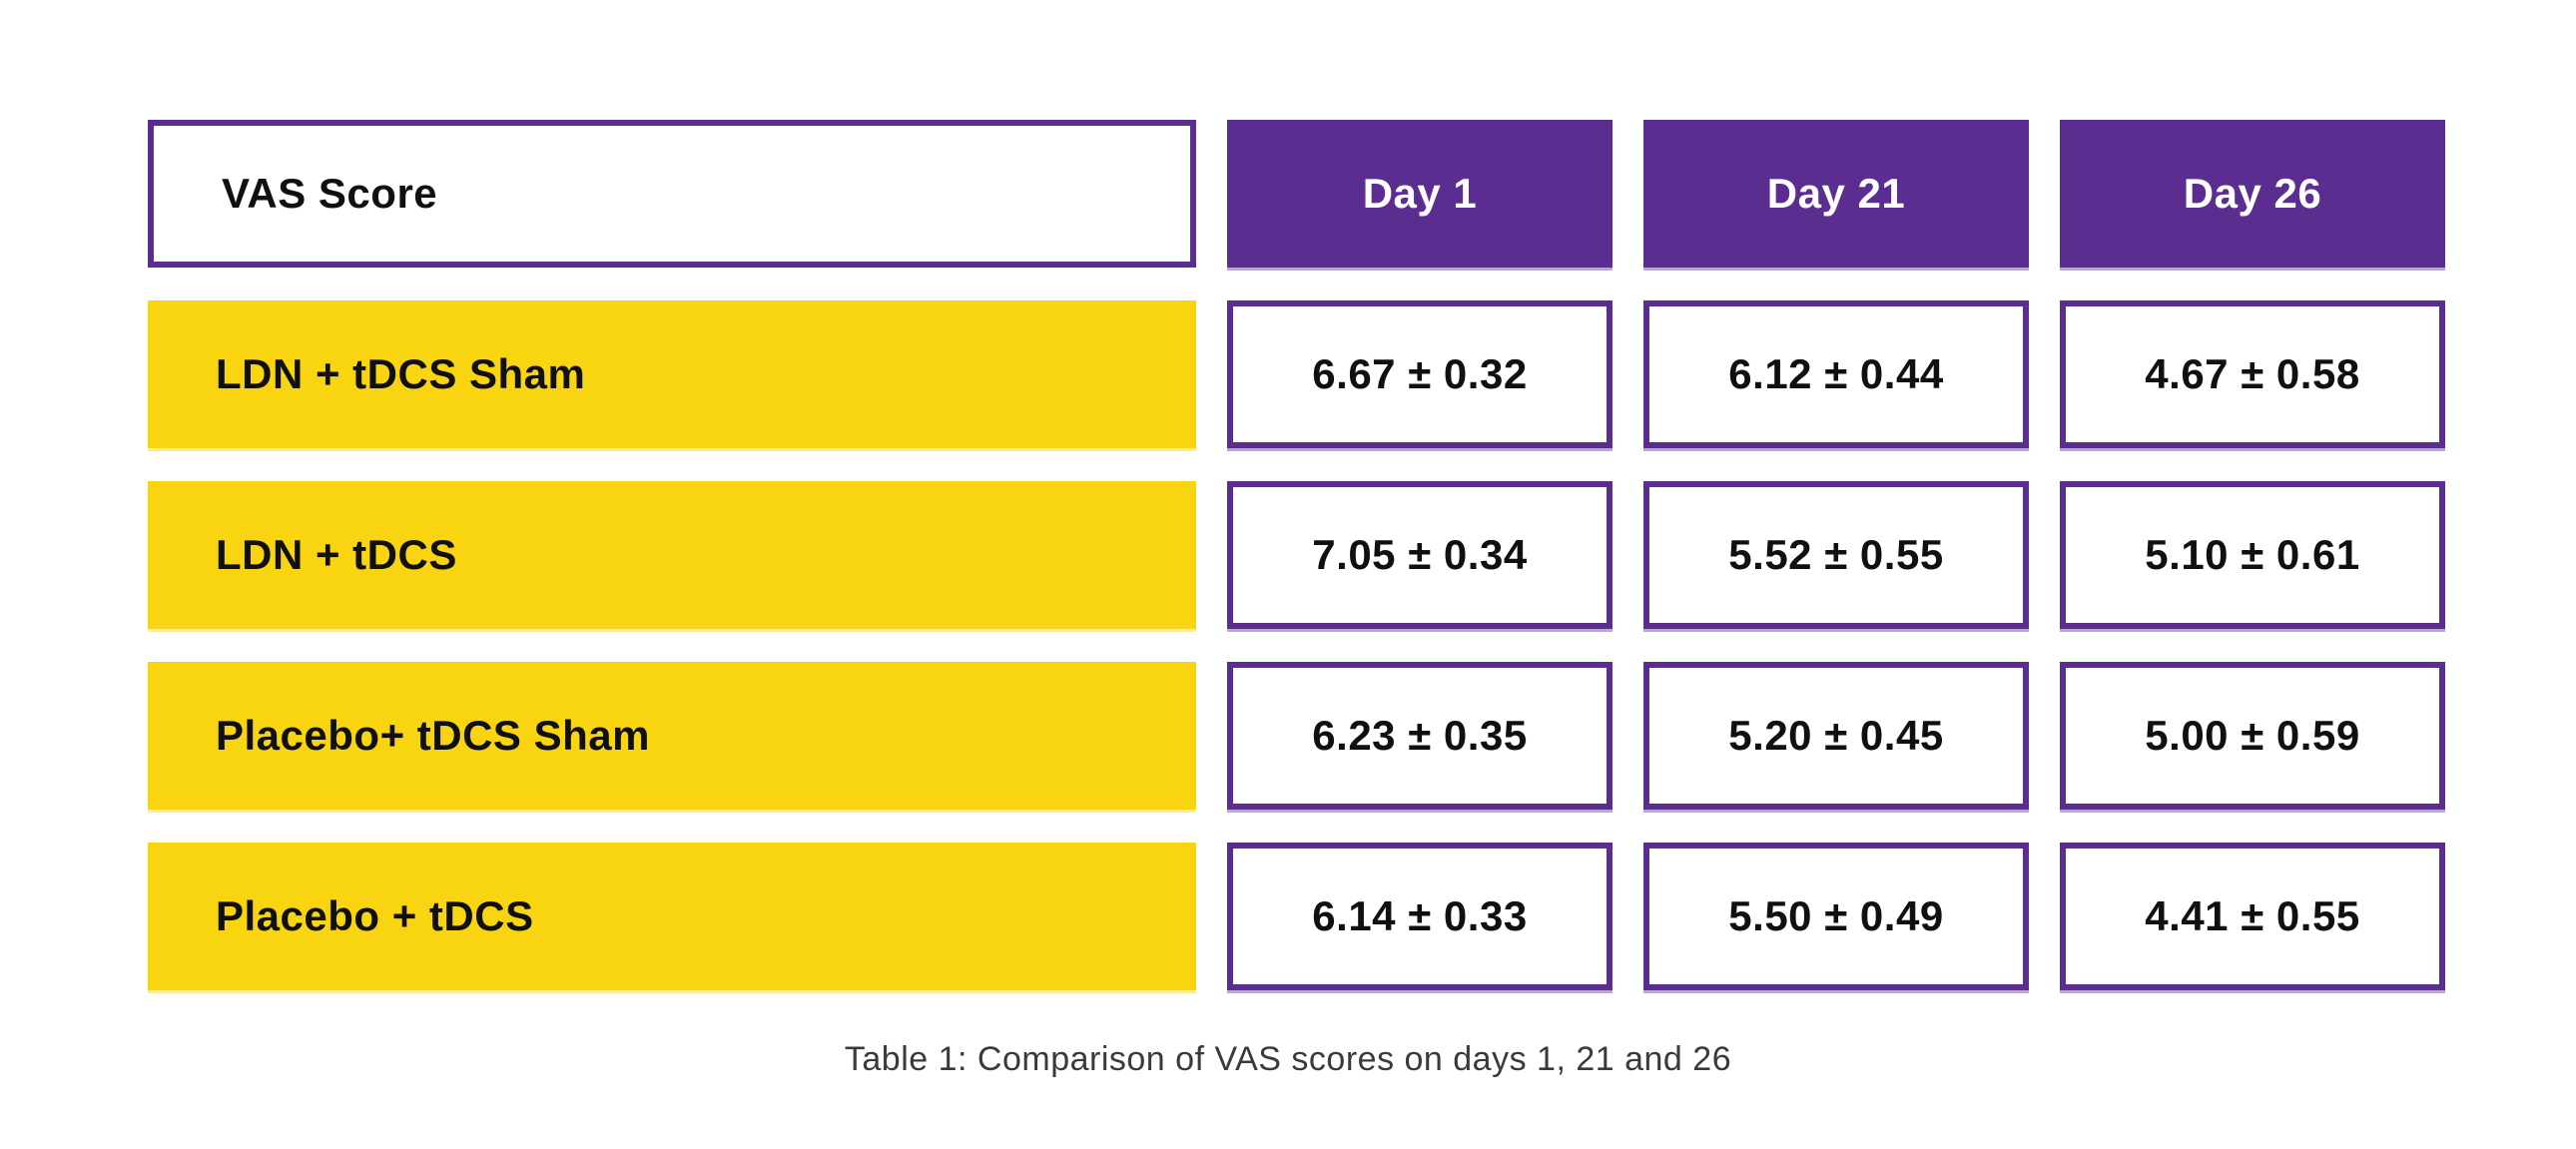  I want to click on value-cell: 6.14 ± 0.33, so click(1419, 916).